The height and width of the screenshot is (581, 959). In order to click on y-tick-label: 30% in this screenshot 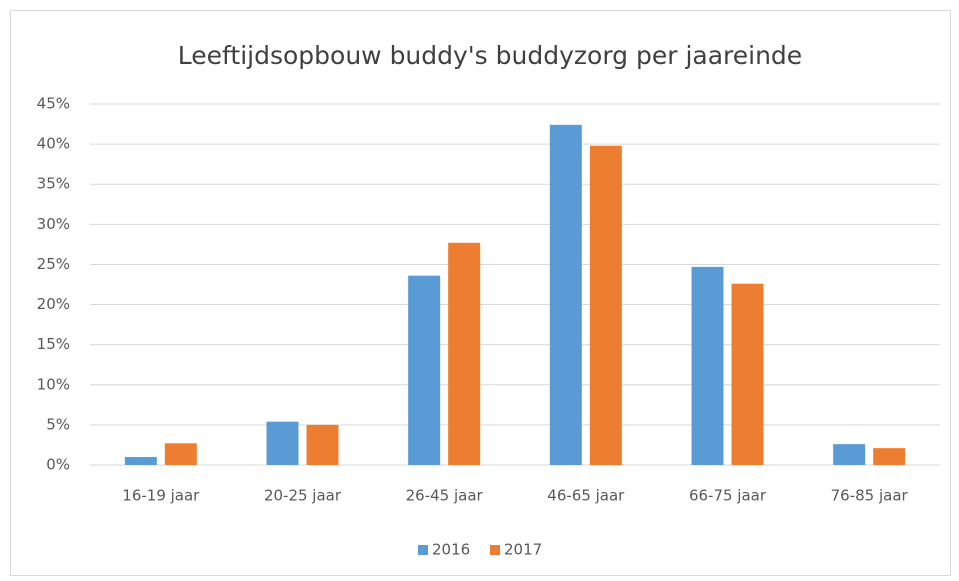, I will do `click(53, 224)`.